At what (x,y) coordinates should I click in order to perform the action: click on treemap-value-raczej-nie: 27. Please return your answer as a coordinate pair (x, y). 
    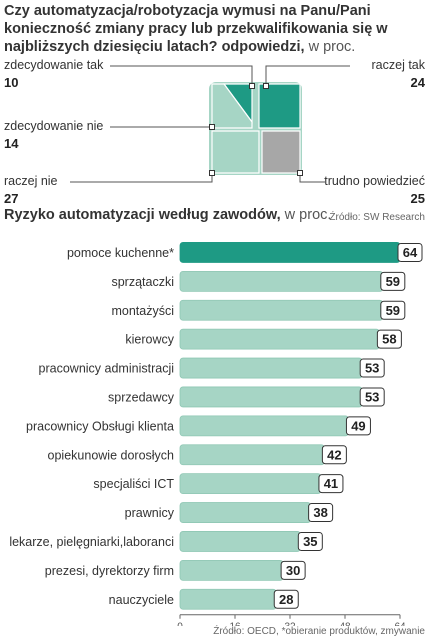
    Looking at the image, I should click on (11, 198).